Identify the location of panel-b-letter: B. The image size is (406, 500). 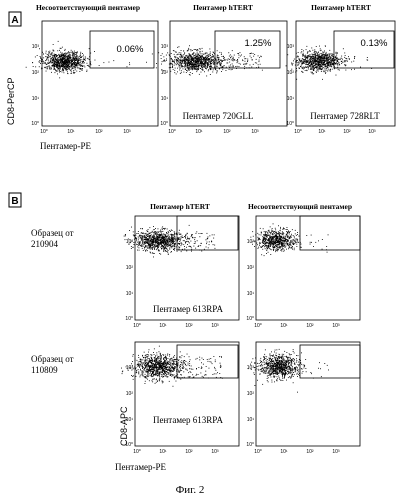
(14, 201).